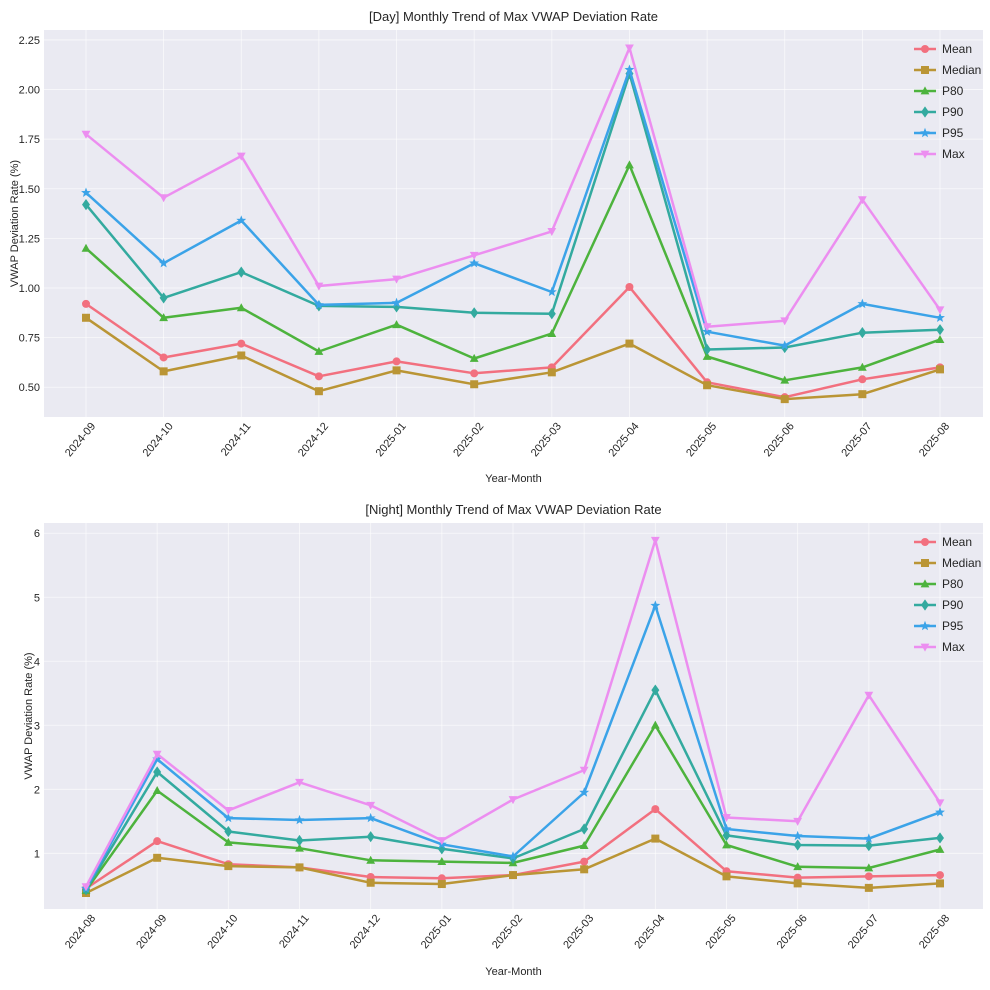 This screenshot has height=990, width=990. Describe the element at coordinates (507, 932) in the screenshot. I see `x-tick-label: 2025-02` at that location.